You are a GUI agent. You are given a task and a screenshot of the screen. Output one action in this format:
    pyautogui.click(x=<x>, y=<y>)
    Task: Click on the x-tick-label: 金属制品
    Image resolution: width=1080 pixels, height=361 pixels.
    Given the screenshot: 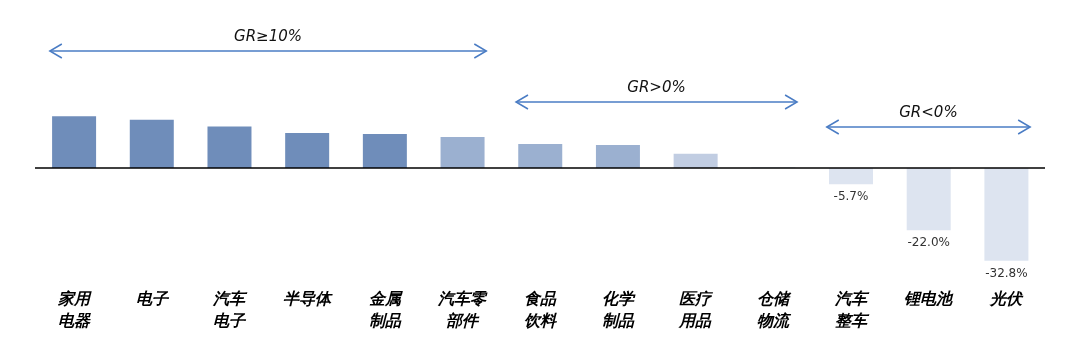 What is the action you would take?
    pyautogui.click(x=385, y=309)
    